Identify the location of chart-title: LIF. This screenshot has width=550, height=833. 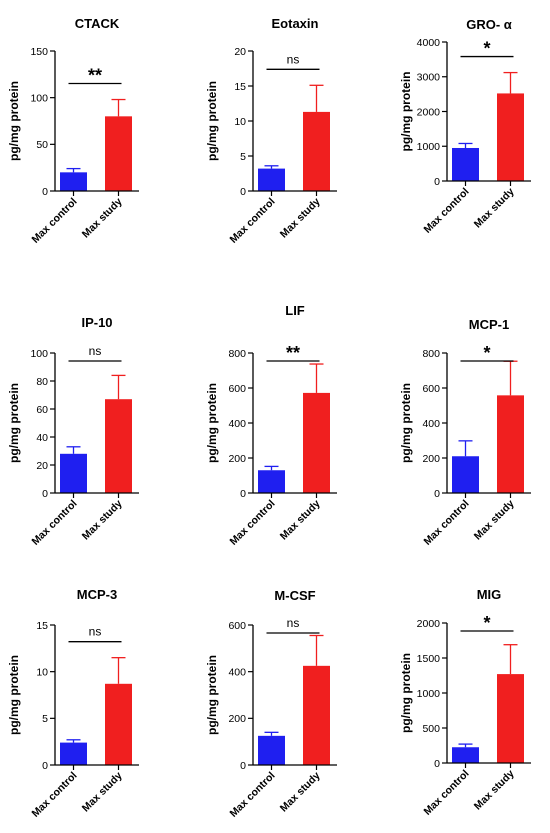
(295, 310).